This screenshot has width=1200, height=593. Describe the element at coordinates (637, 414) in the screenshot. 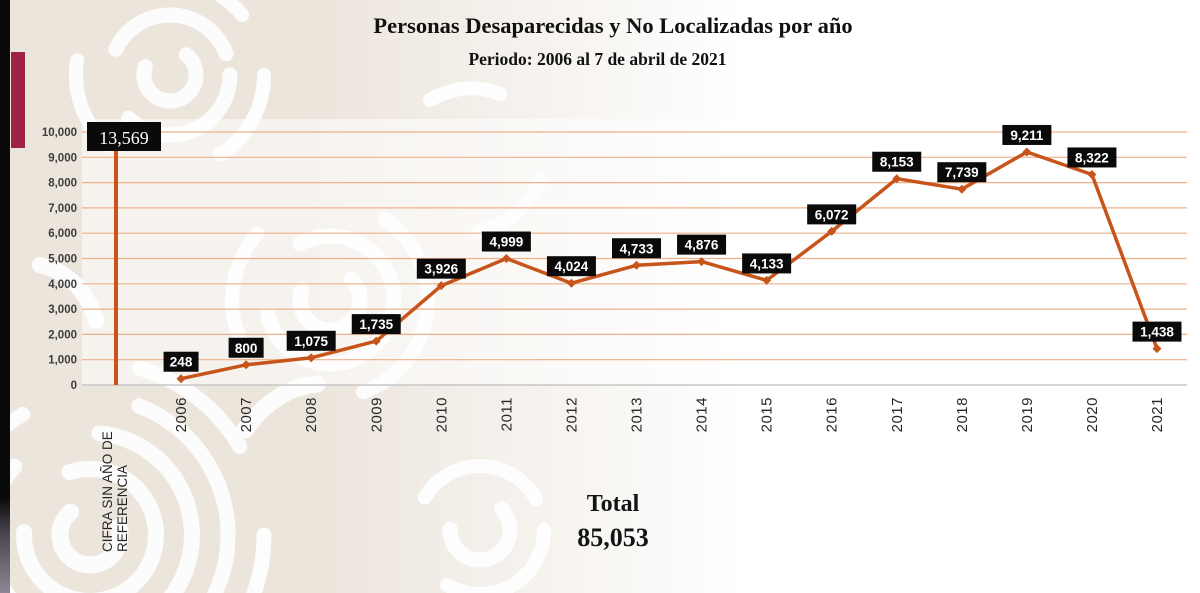

I see `svg-text: 2013` at that location.